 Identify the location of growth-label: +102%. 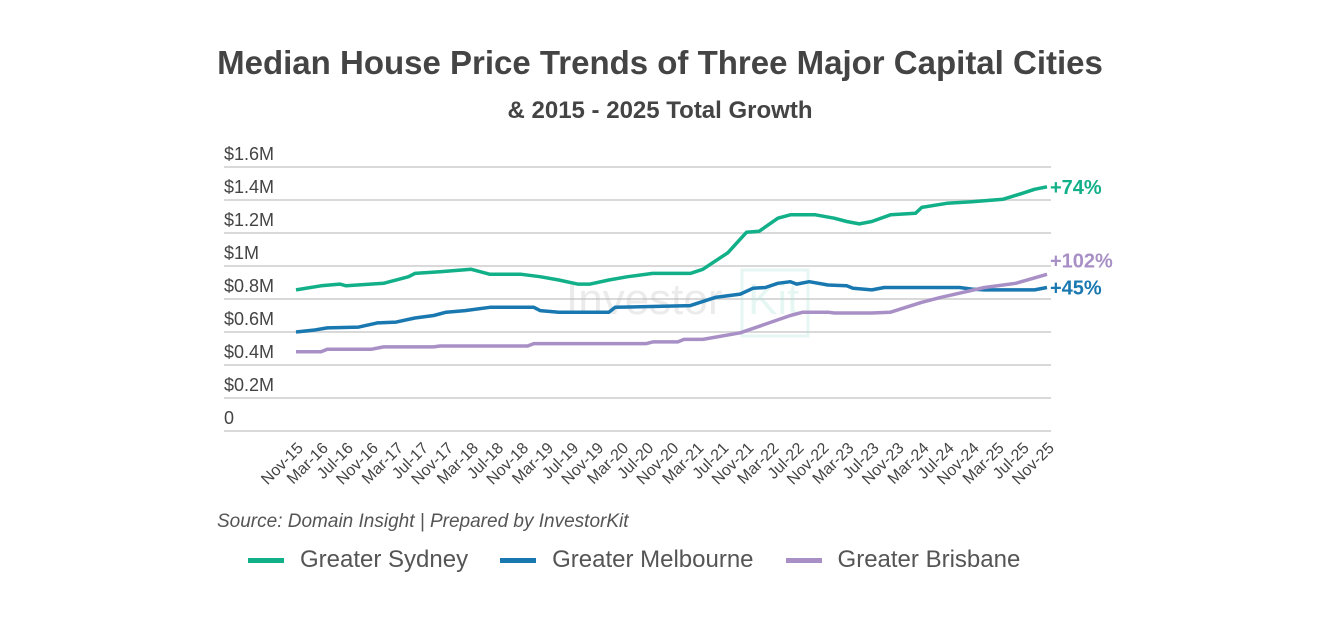
(1081, 261).